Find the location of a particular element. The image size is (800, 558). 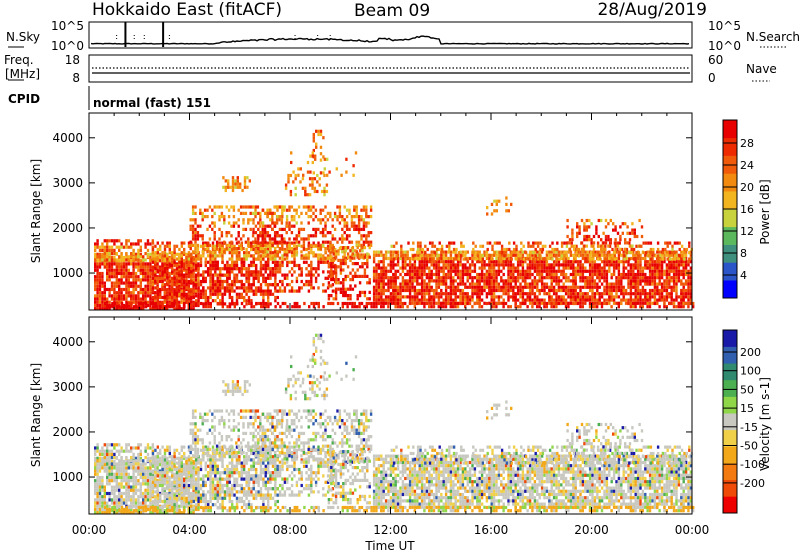

freq-tick-top: 18 is located at coordinates (72, 60).